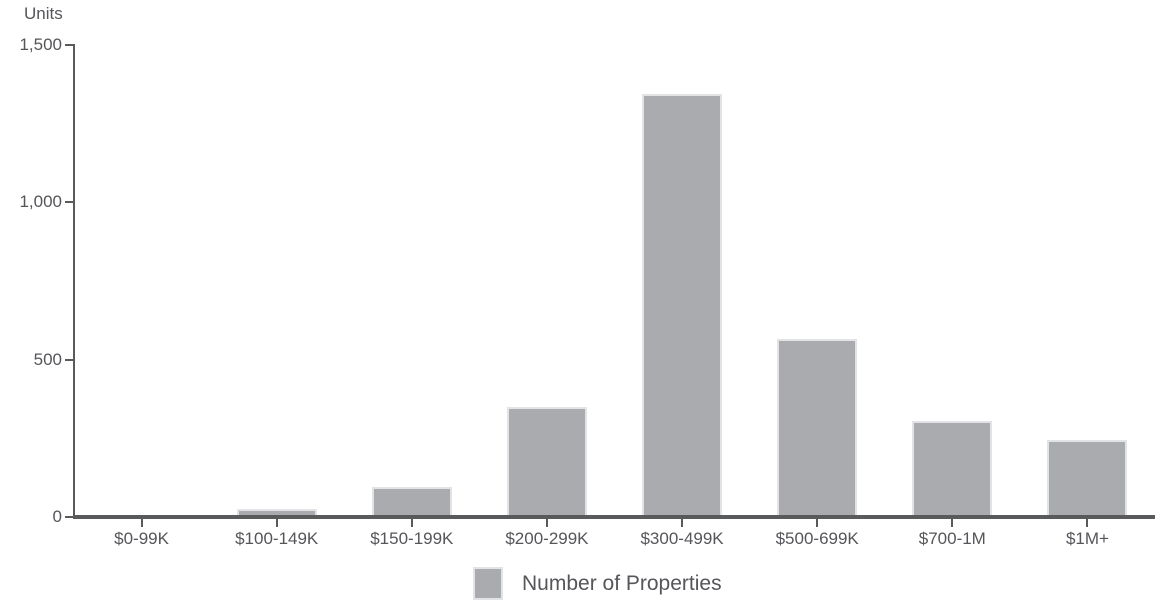 The image size is (1171, 614). What do you see at coordinates (547, 538) in the screenshot?
I see `x-axis-label: $200-299K` at bounding box center [547, 538].